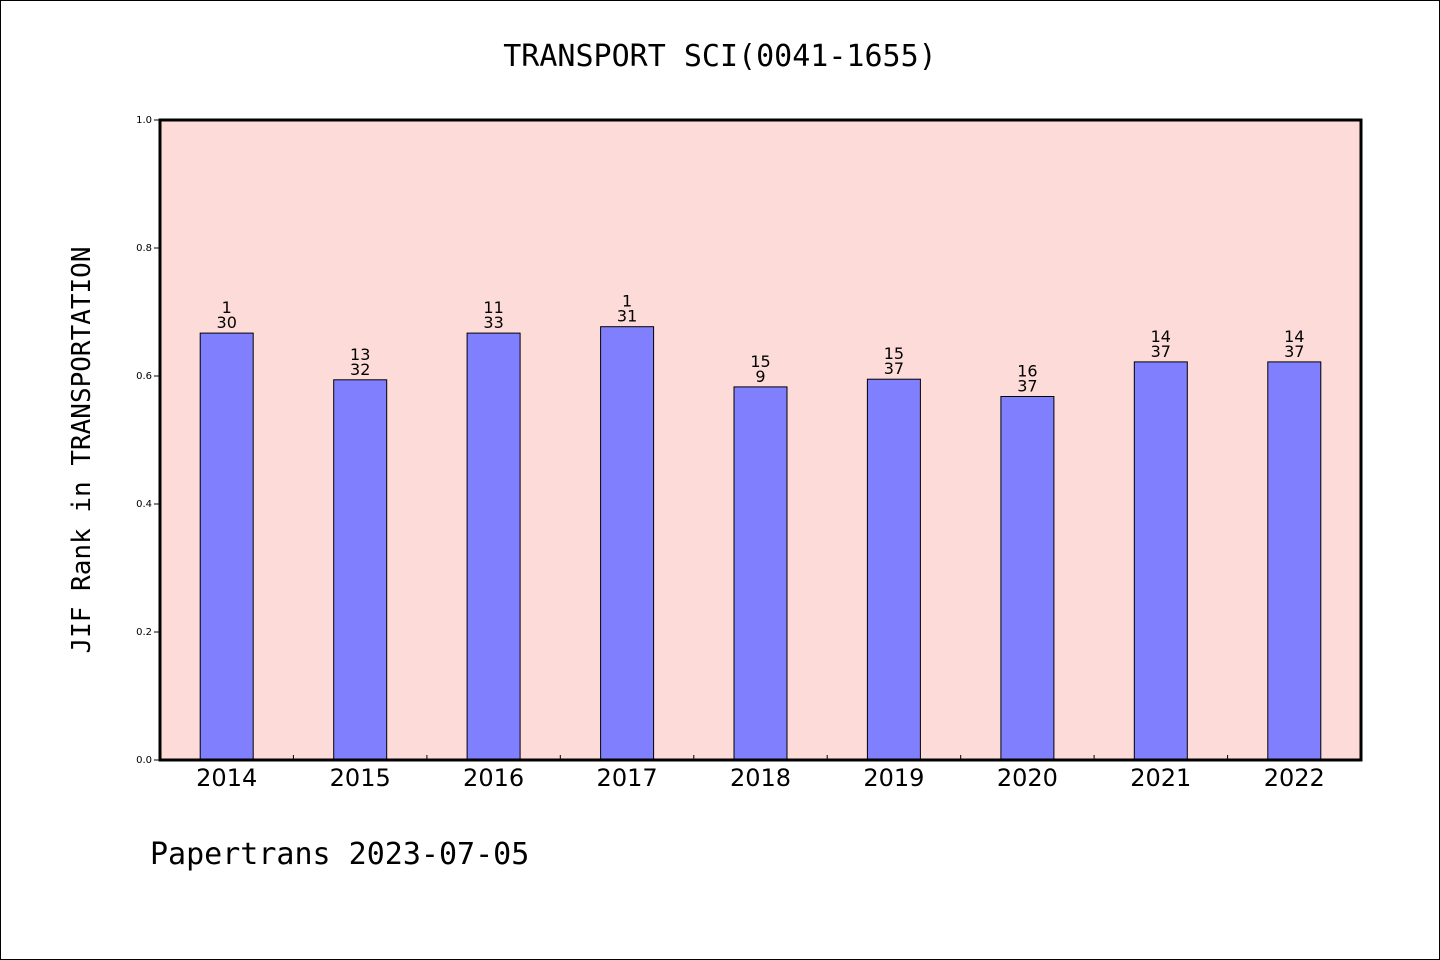 The image size is (1440, 960). Describe the element at coordinates (1027, 371) in the screenshot. I see `bar-label-top-2020: 16` at that location.